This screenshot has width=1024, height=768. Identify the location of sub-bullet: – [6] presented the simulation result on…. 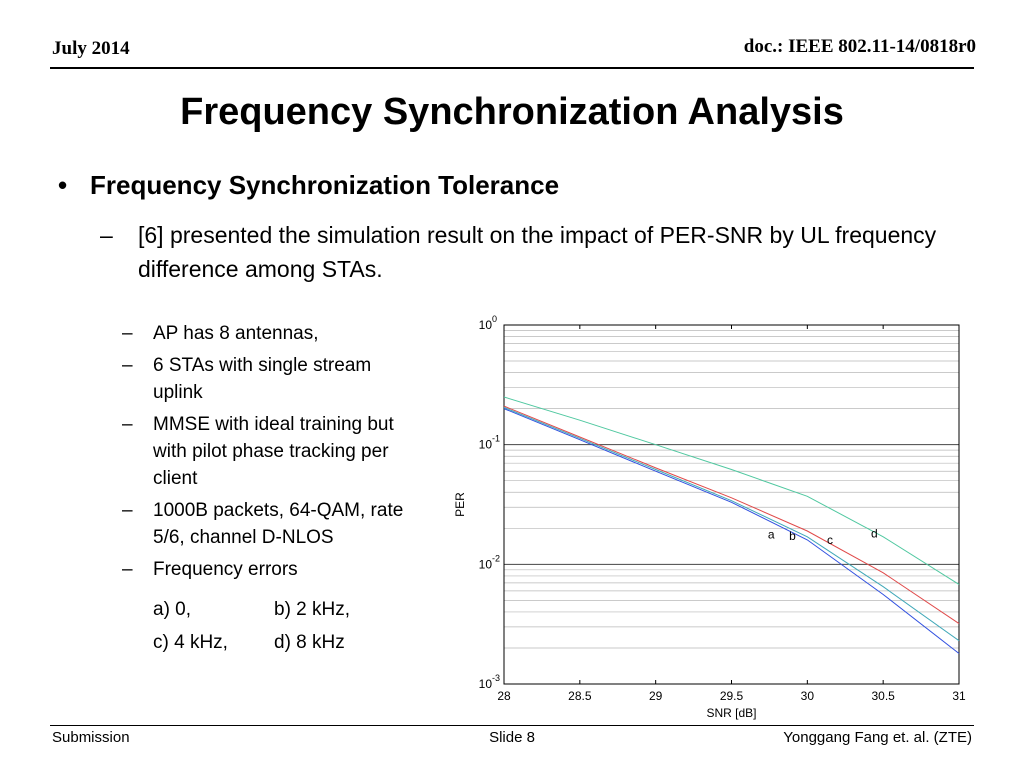
(520, 252).